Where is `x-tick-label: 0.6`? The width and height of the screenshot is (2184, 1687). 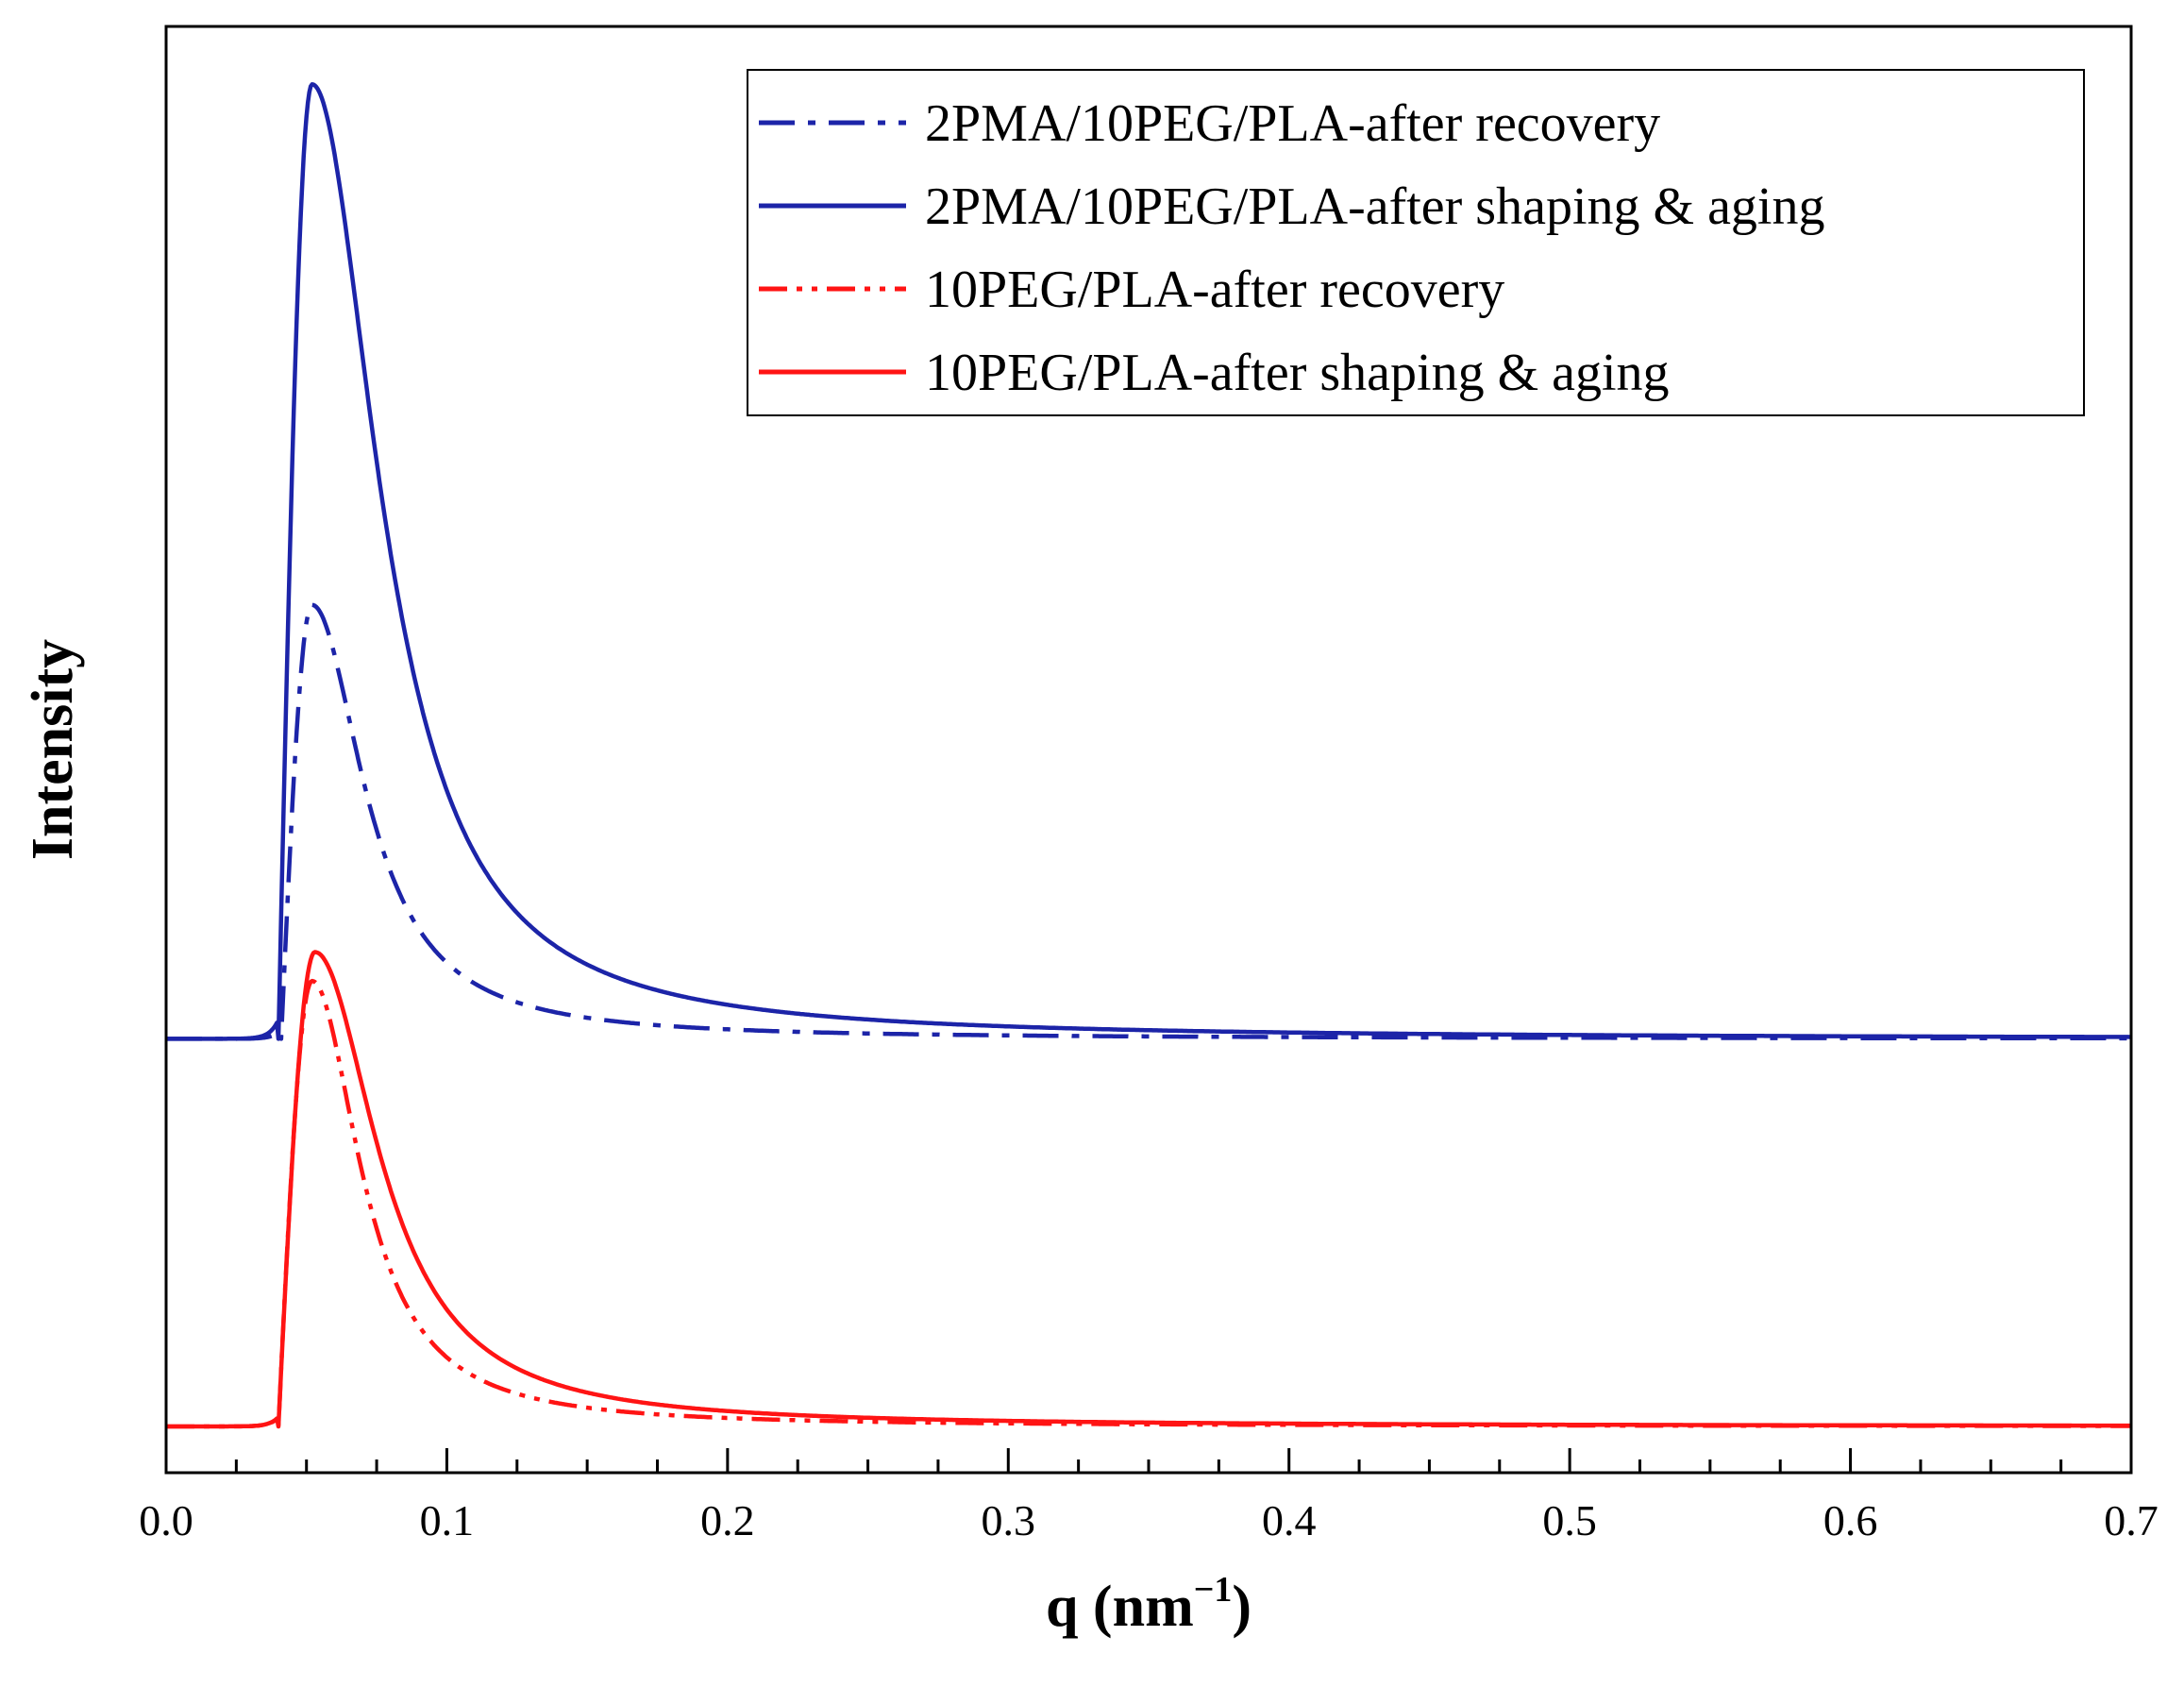
x-tick-label: 0.6 is located at coordinates (1850, 1520).